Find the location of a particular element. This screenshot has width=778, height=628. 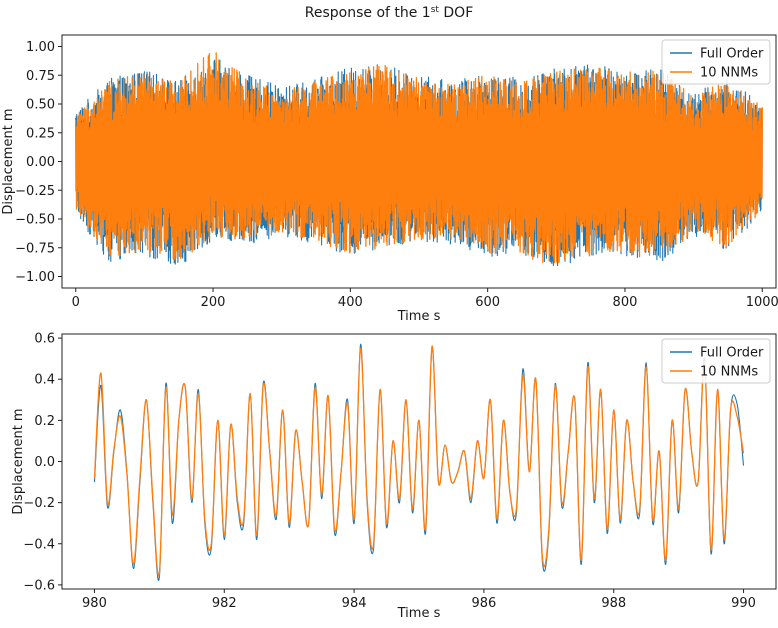

x-tick-label: 600 is located at coordinates (487, 302).